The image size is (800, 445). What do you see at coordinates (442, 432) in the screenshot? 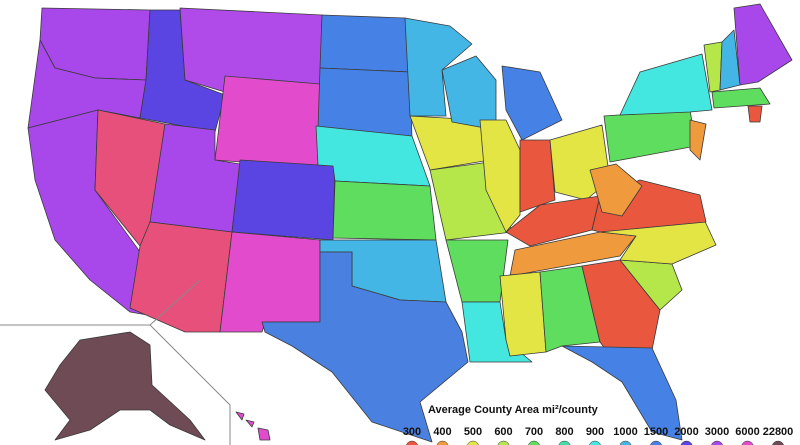
I see `legend-label: 400` at bounding box center [442, 432].